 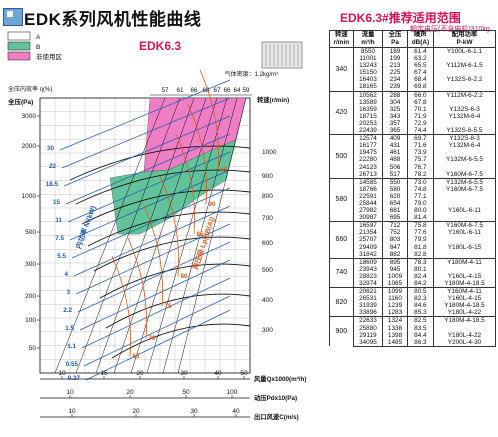 I want to click on table-row: 31842 882 82.8, so click(x=413, y=254).